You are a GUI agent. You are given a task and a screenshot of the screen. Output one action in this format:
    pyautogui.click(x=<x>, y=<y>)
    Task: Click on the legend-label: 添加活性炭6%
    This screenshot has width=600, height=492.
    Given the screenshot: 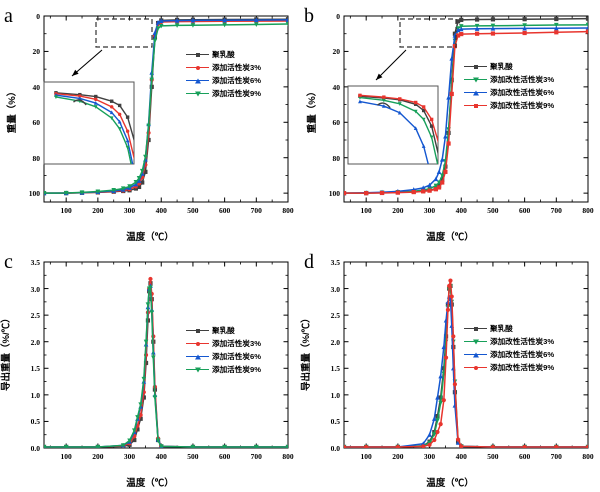 What is the action you would take?
    pyautogui.click(x=236, y=356)
    